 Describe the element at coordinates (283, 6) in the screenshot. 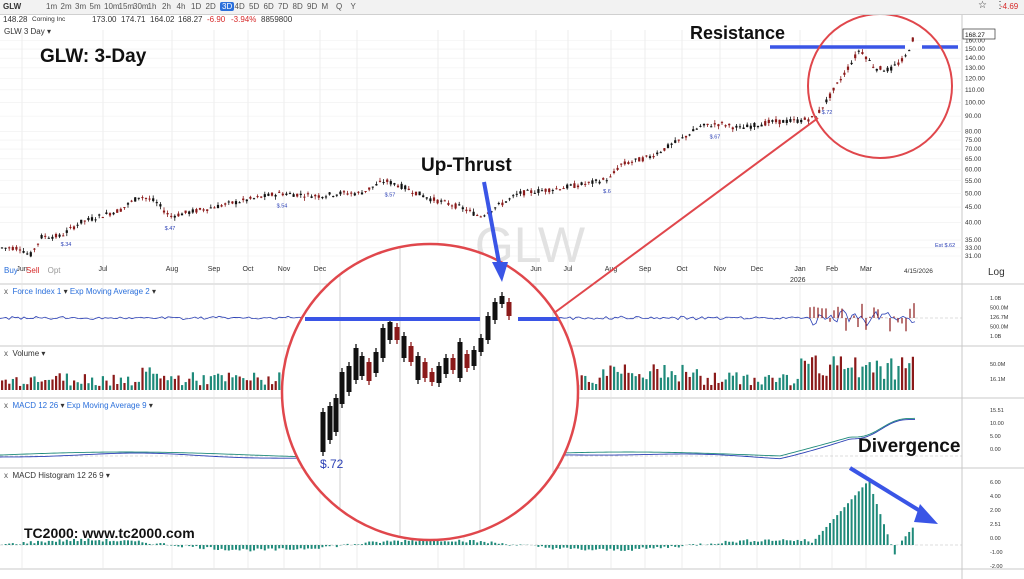

I see `timeframe-7d: 7D` at that location.